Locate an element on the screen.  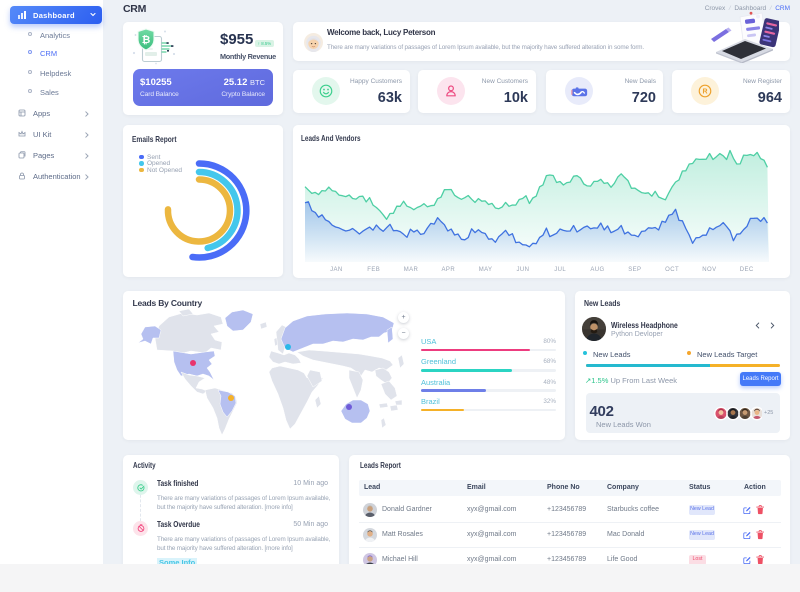
svg-text: MAR is located at coordinates (411, 270).